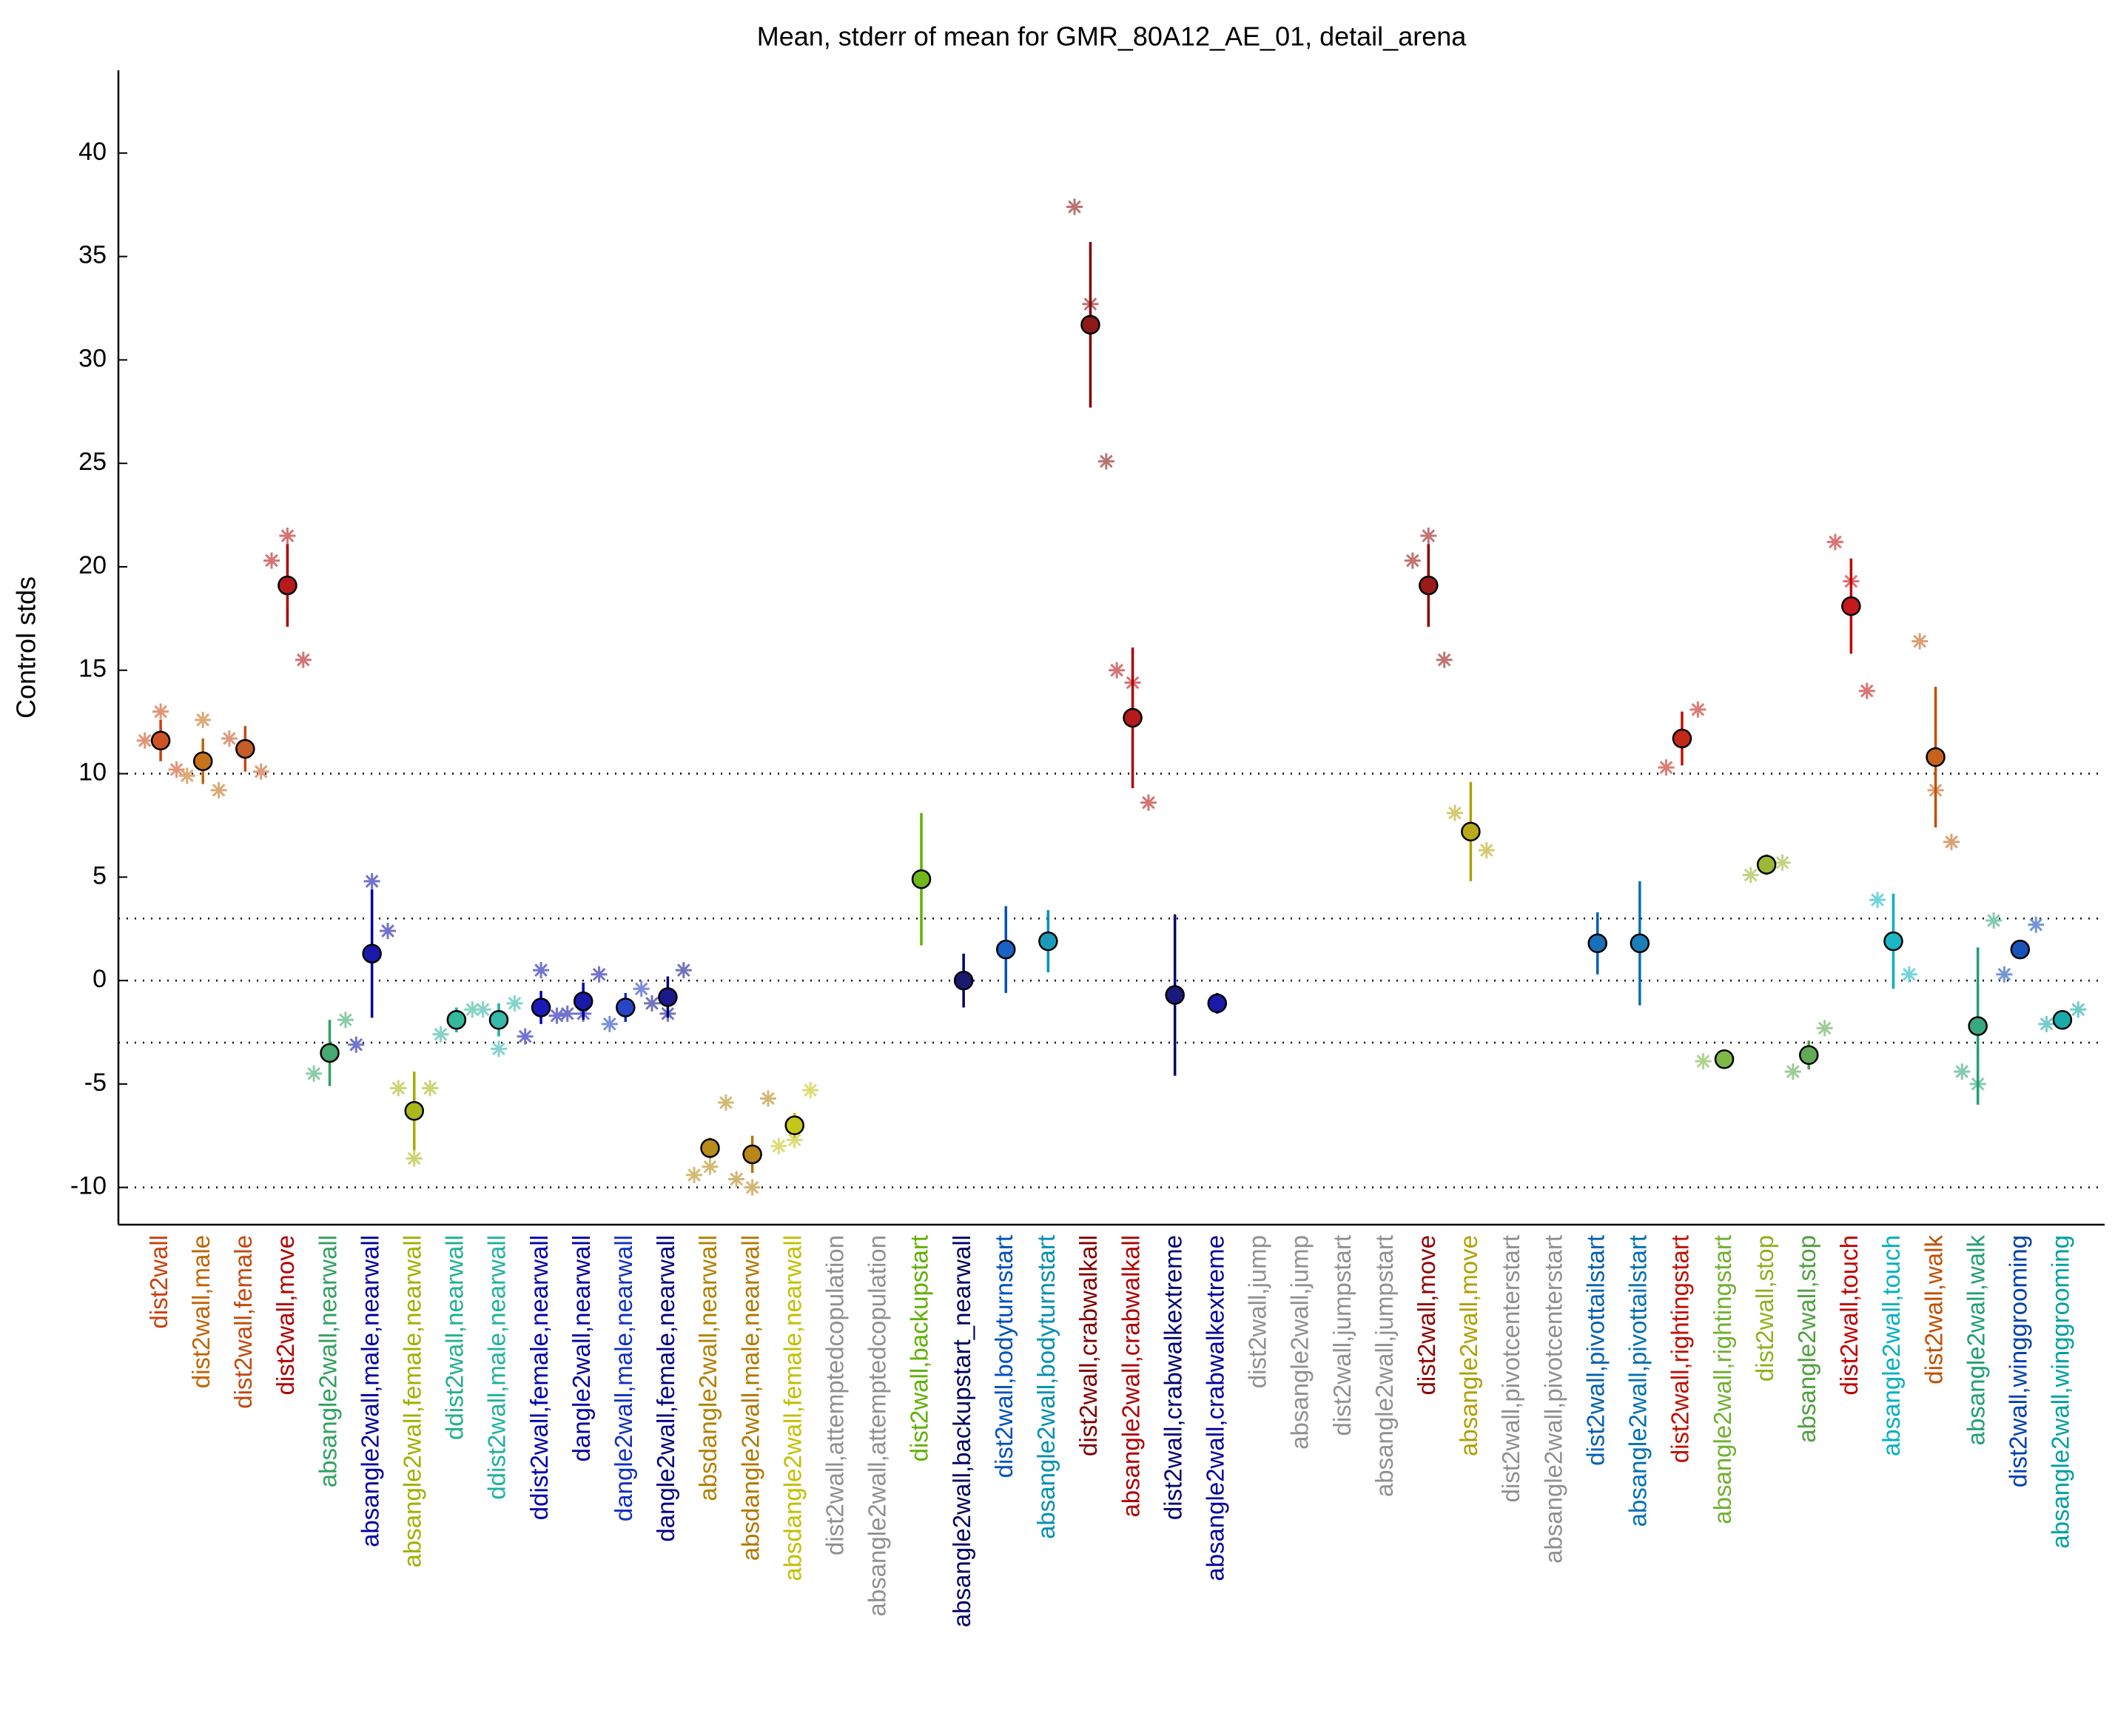 This screenshot has height=1736, width=2115. I want to click on x-tick-label: absangle2wall,backupstart_nearwall, so click(961, 1431).